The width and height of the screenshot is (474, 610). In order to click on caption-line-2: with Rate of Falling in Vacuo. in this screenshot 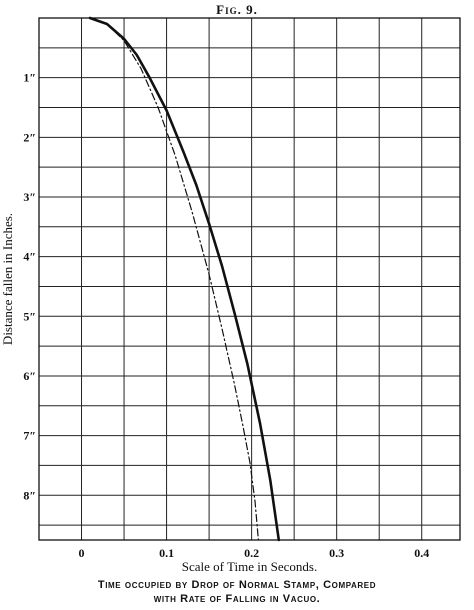, I will do `click(237, 599)`.